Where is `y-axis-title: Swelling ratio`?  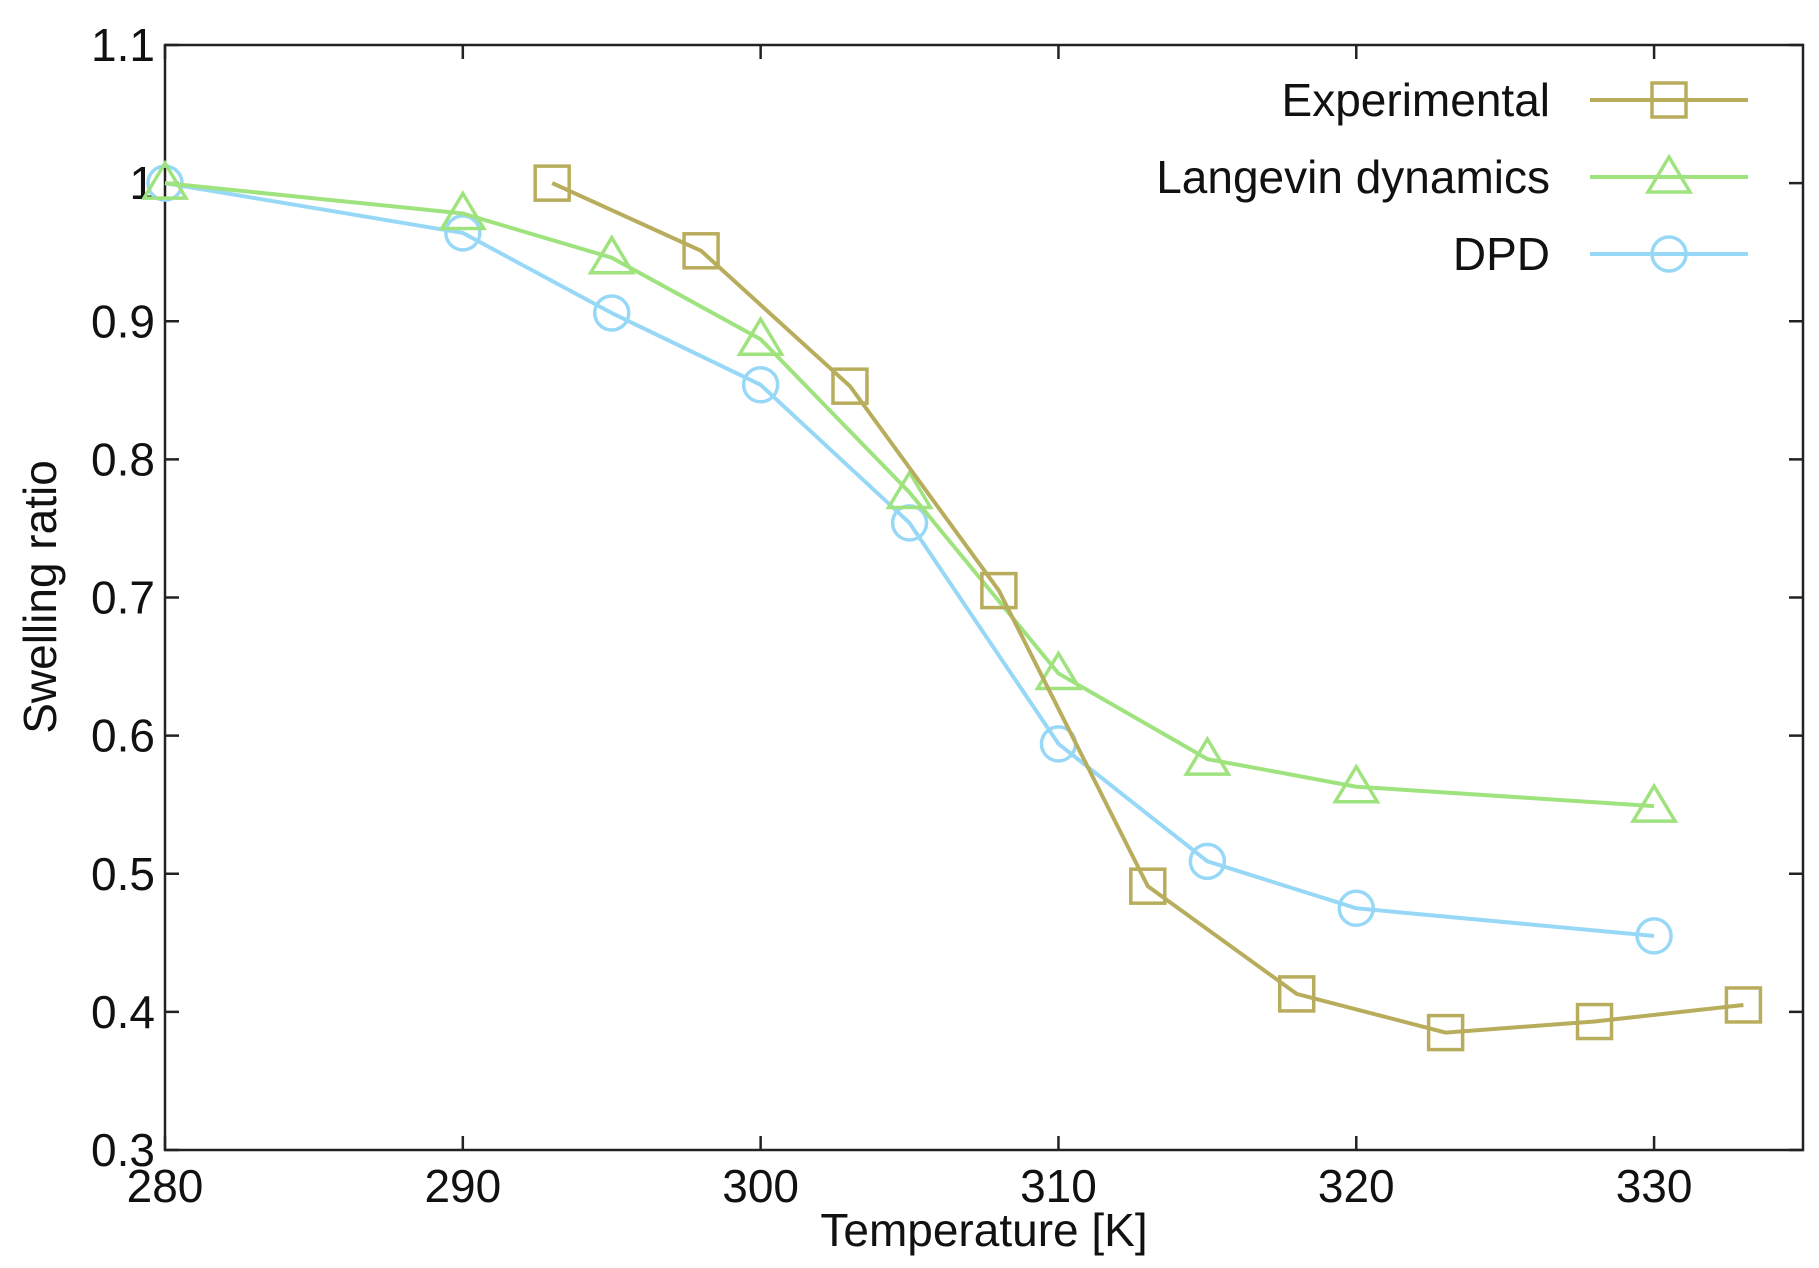 y-axis-title: Swelling ratio is located at coordinates (40, 597).